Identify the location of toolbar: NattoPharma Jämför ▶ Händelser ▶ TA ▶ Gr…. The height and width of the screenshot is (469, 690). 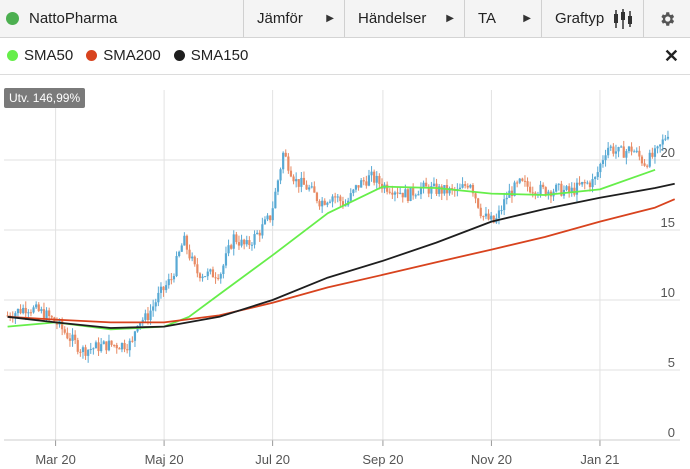
(345, 19).